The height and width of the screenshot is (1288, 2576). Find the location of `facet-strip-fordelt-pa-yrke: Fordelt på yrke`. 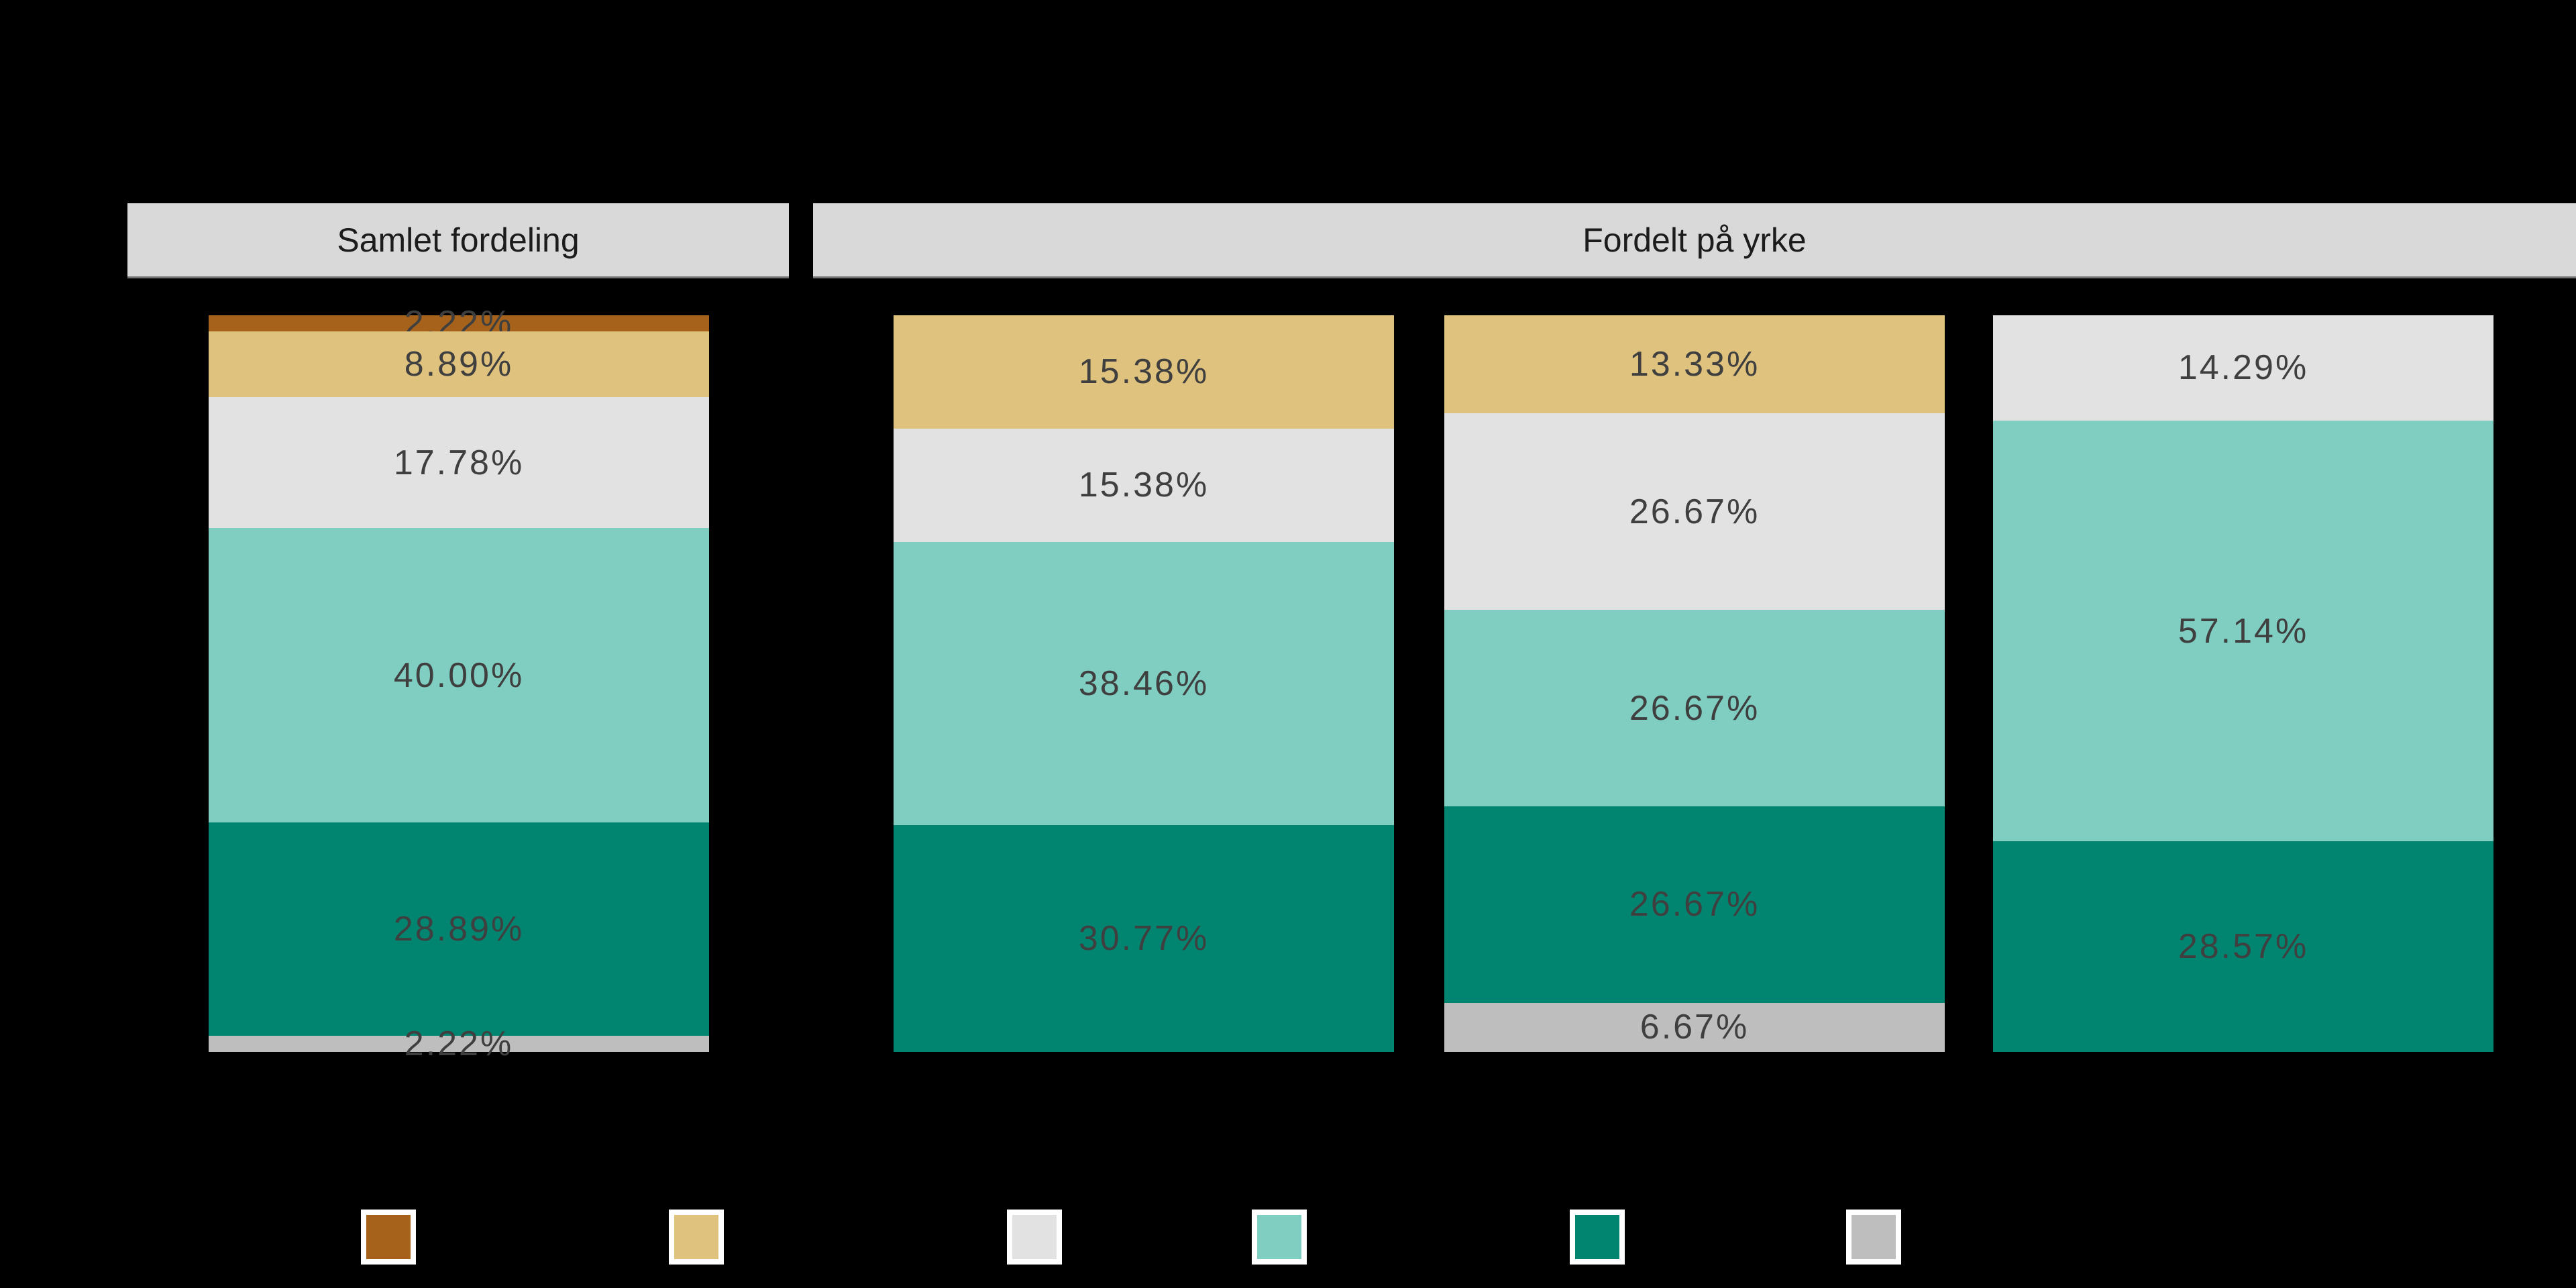

facet-strip-fordelt-pa-yrke: Fordelt på yrke is located at coordinates (1694, 240).